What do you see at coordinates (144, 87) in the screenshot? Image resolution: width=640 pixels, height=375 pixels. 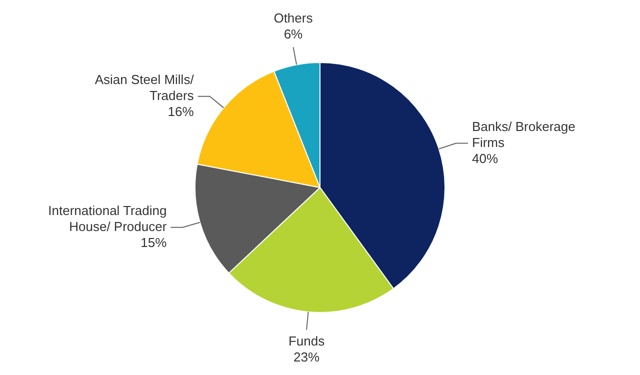 I see `slice-label: Asian Steel Mills/ Traders` at bounding box center [144, 87].